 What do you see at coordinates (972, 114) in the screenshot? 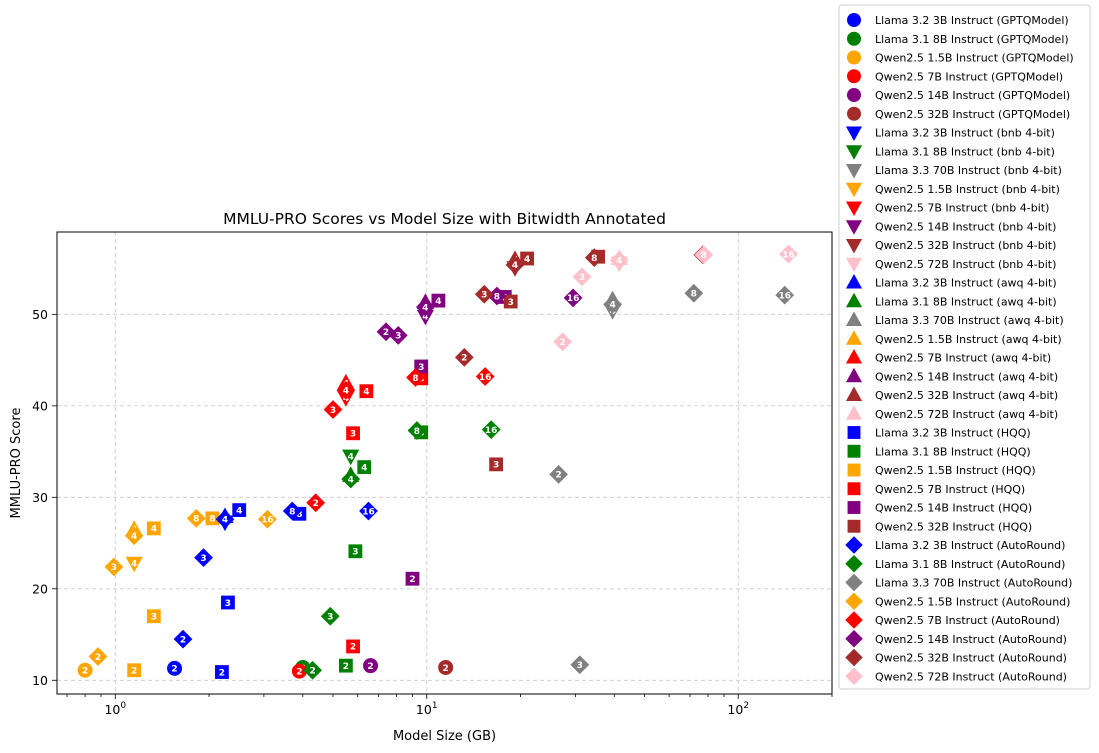
I see `legend-entry-label: Qwen2.5 32B Instruct (GPTQModel)` at bounding box center [972, 114].